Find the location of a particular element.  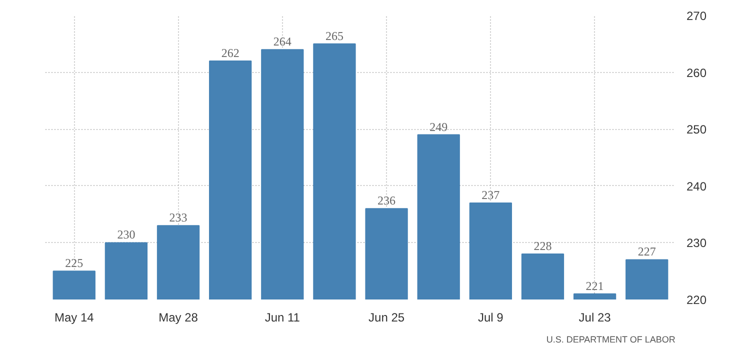

x-tick-label: Jun 11 is located at coordinates (282, 317).